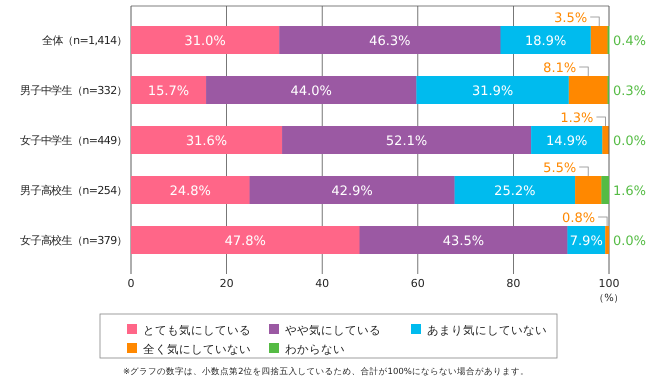 This screenshot has height=381, width=652. I want to click on data-label: 52.1%, so click(407, 141).